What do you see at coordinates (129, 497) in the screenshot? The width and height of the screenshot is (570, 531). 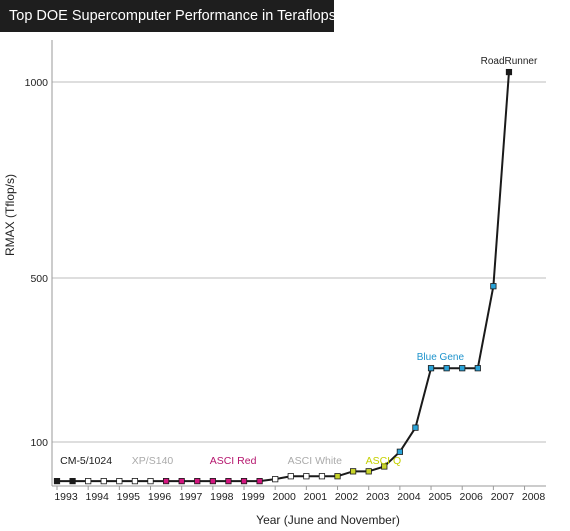 I see `x-tick-1995: 1995` at bounding box center [129, 497].